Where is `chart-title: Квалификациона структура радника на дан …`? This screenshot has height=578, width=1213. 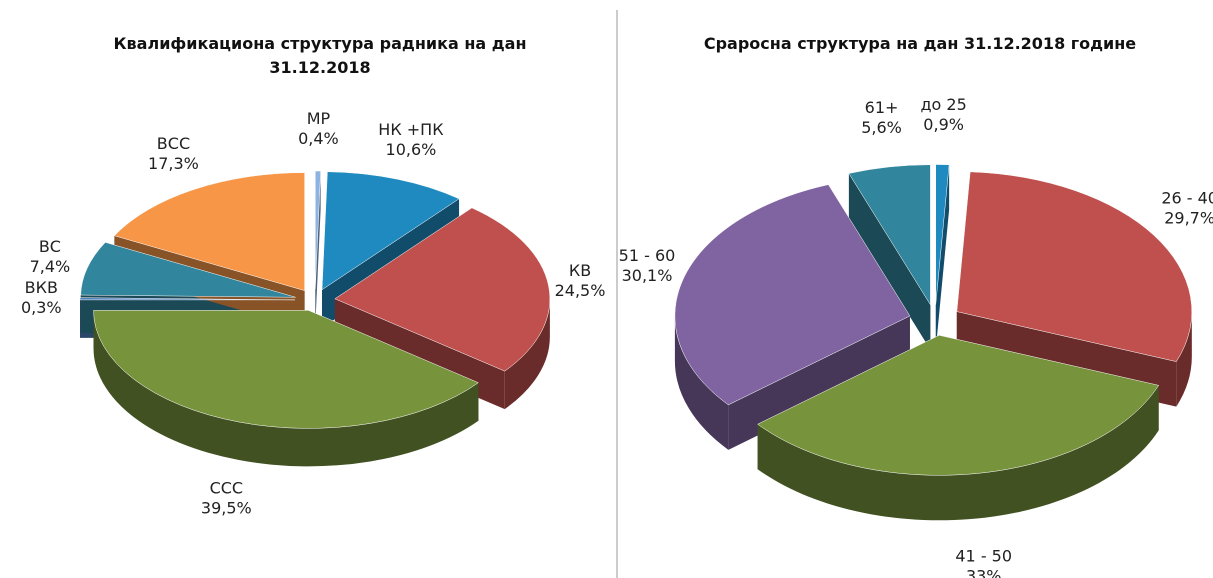
chart-title: Квалификациона структура радника на дан … is located at coordinates (320, 55).